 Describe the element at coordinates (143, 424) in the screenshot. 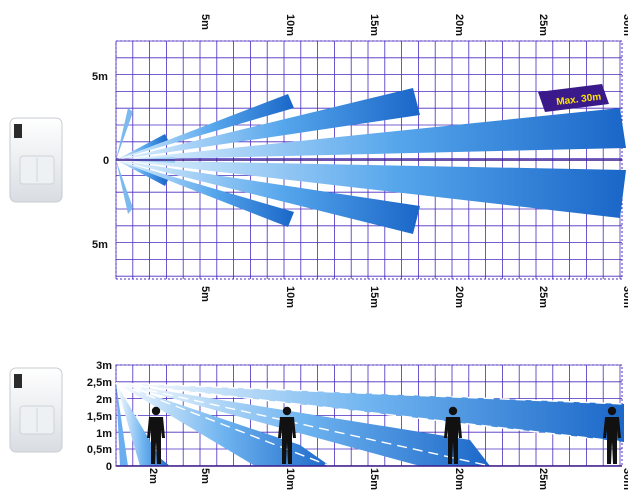

I see `side-beam-near` at that location.